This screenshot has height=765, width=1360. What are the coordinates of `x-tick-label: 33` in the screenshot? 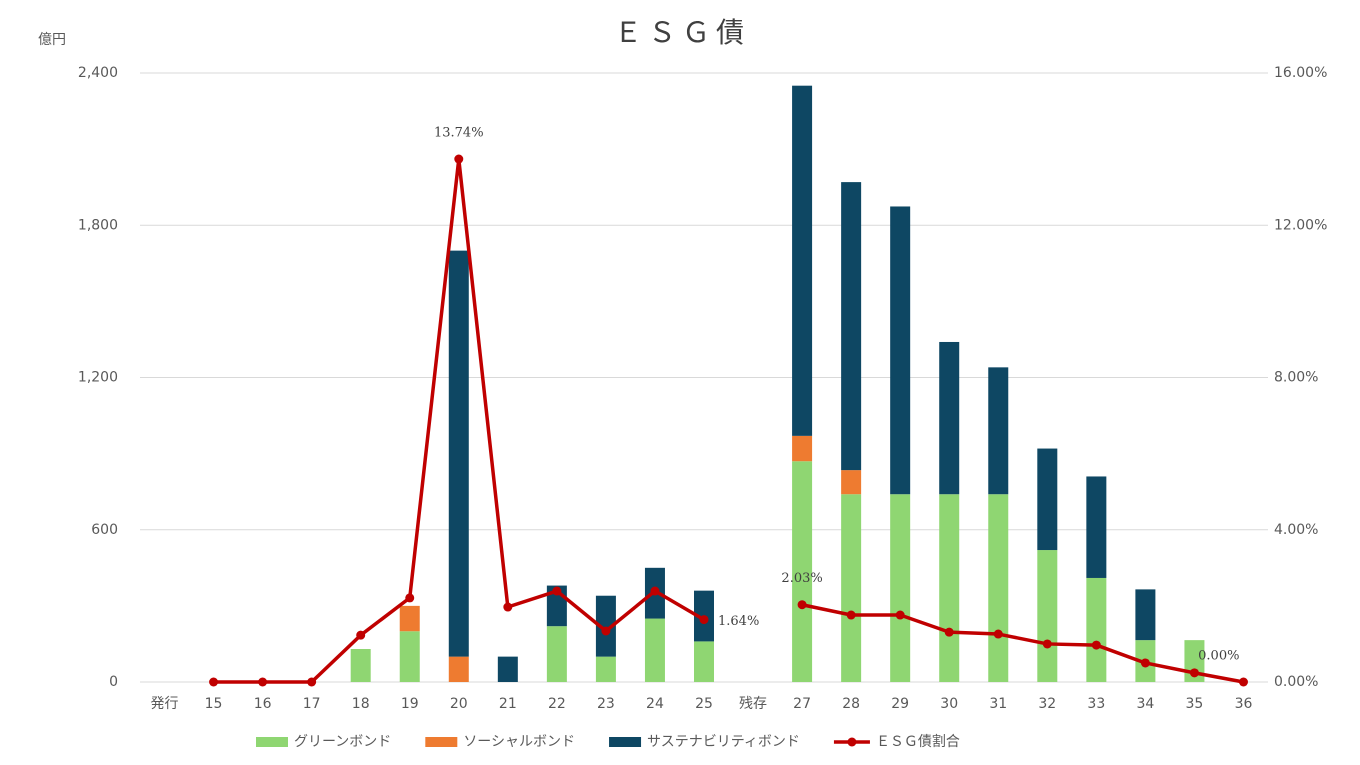 It's located at (1096, 704).